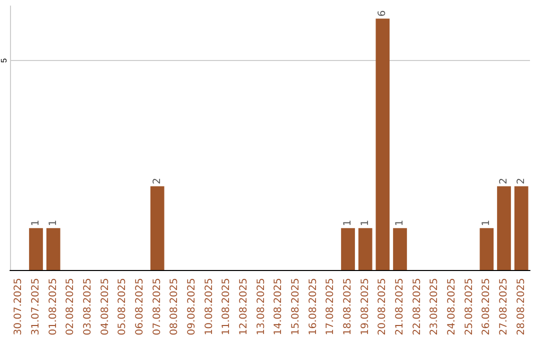 The height and width of the screenshot is (340, 540). I want to click on x-tick-label: 28.08.2025, so click(521, 307).